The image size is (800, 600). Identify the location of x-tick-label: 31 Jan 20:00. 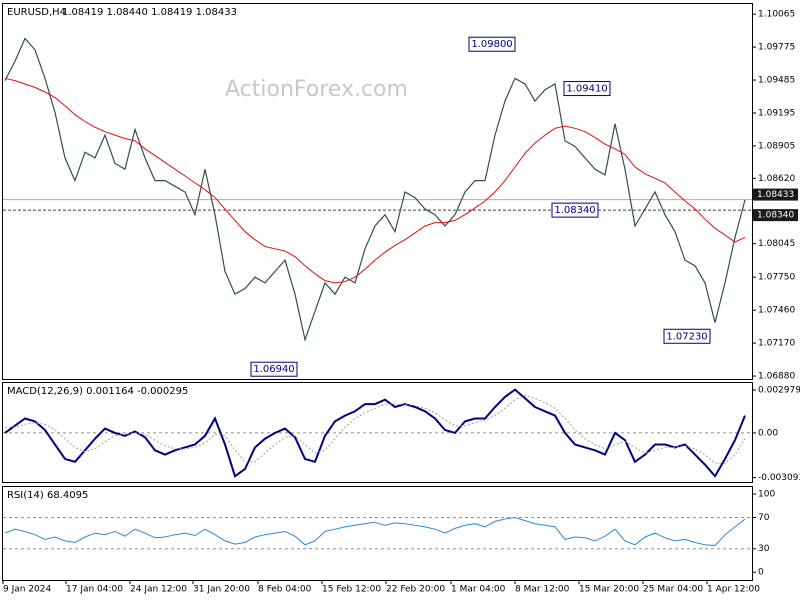
(221, 590).